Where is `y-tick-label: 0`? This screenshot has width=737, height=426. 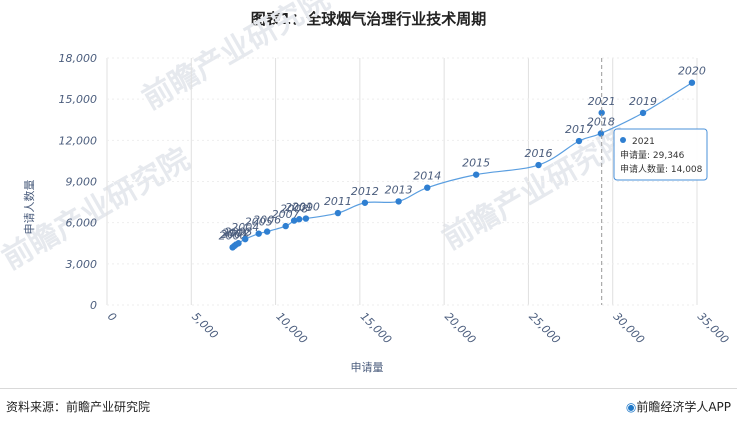
y-tick-label: 0 is located at coordinates (93, 305).